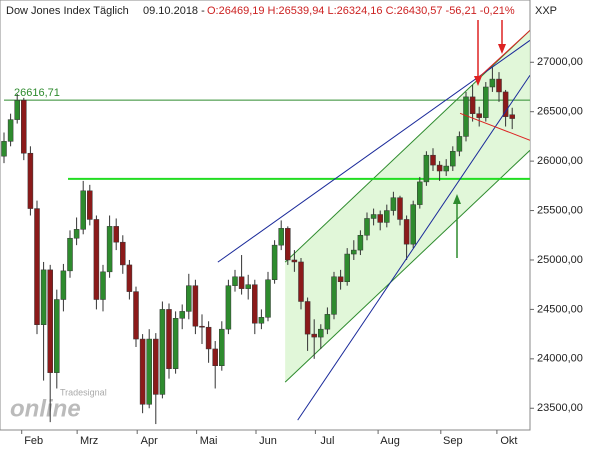 This screenshot has width=595, height=450. What do you see at coordinates (560, 62) in the screenshot?
I see `y-tick-label: 27000,00` at bounding box center [560, 62].